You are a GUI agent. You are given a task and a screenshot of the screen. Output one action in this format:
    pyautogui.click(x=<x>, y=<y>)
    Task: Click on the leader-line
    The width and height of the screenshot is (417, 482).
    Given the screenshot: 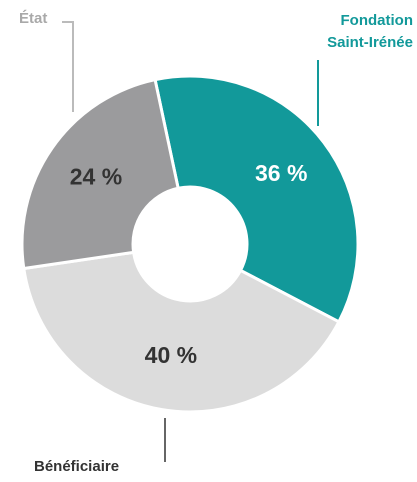 What is the action you would take?
    pyautogui.click(x=68, y=66)
    